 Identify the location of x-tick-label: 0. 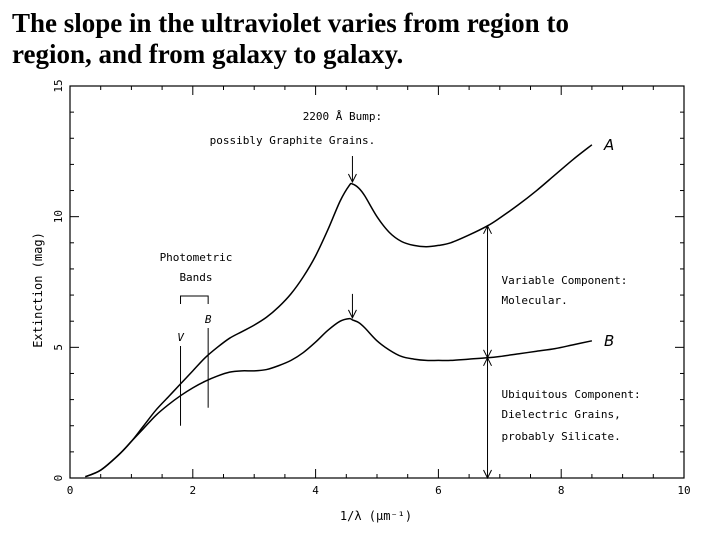
(70, 490).